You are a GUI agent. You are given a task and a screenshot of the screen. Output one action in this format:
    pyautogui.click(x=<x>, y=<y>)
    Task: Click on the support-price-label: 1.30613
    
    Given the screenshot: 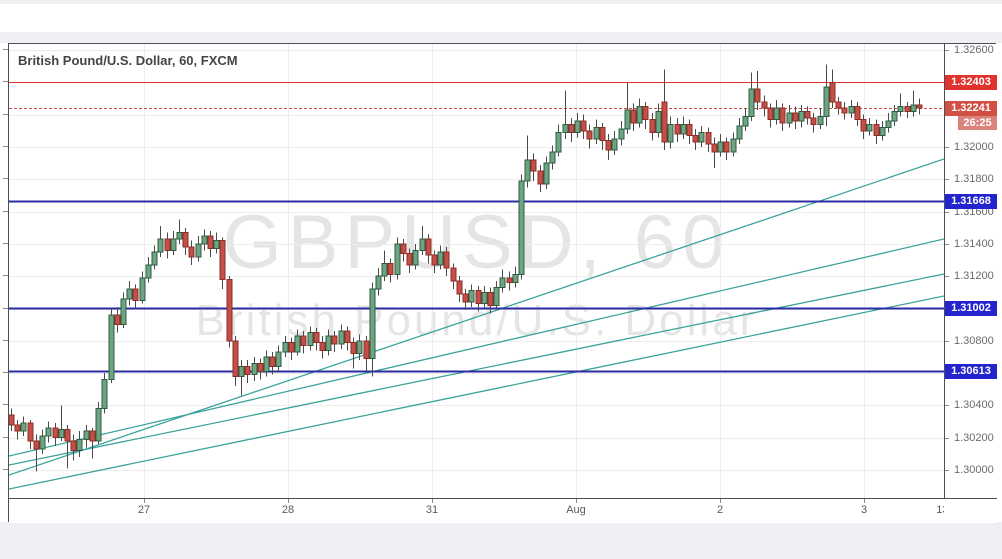 What is the action you would take?
    pyautogui.click(x=971, y=371)
    